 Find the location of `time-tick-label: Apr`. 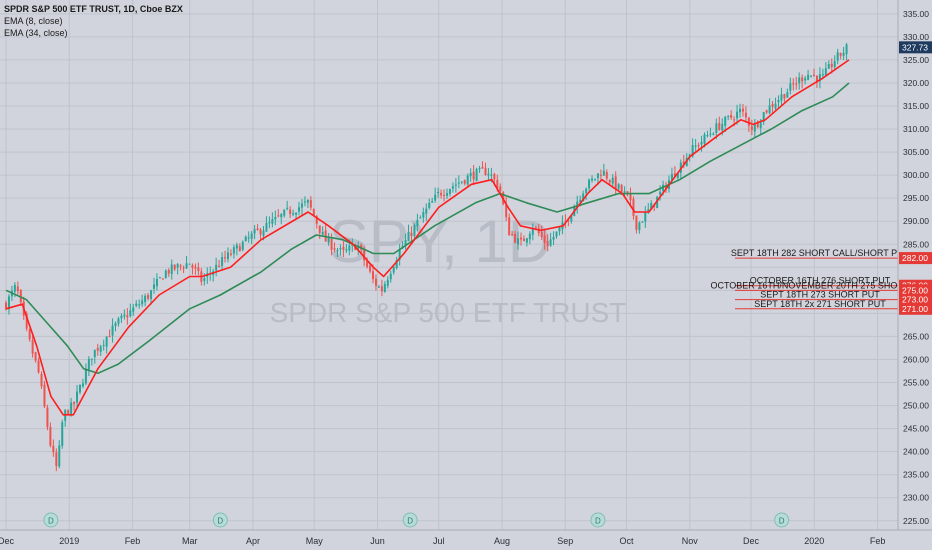

time-tick-label: Apr is located at coordinates (253, 541).